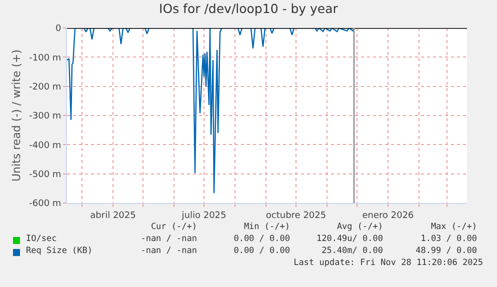  Describe the element at coordinates (41, 239) in the screenshot. I see `legend-label: IO/sec` at that location.